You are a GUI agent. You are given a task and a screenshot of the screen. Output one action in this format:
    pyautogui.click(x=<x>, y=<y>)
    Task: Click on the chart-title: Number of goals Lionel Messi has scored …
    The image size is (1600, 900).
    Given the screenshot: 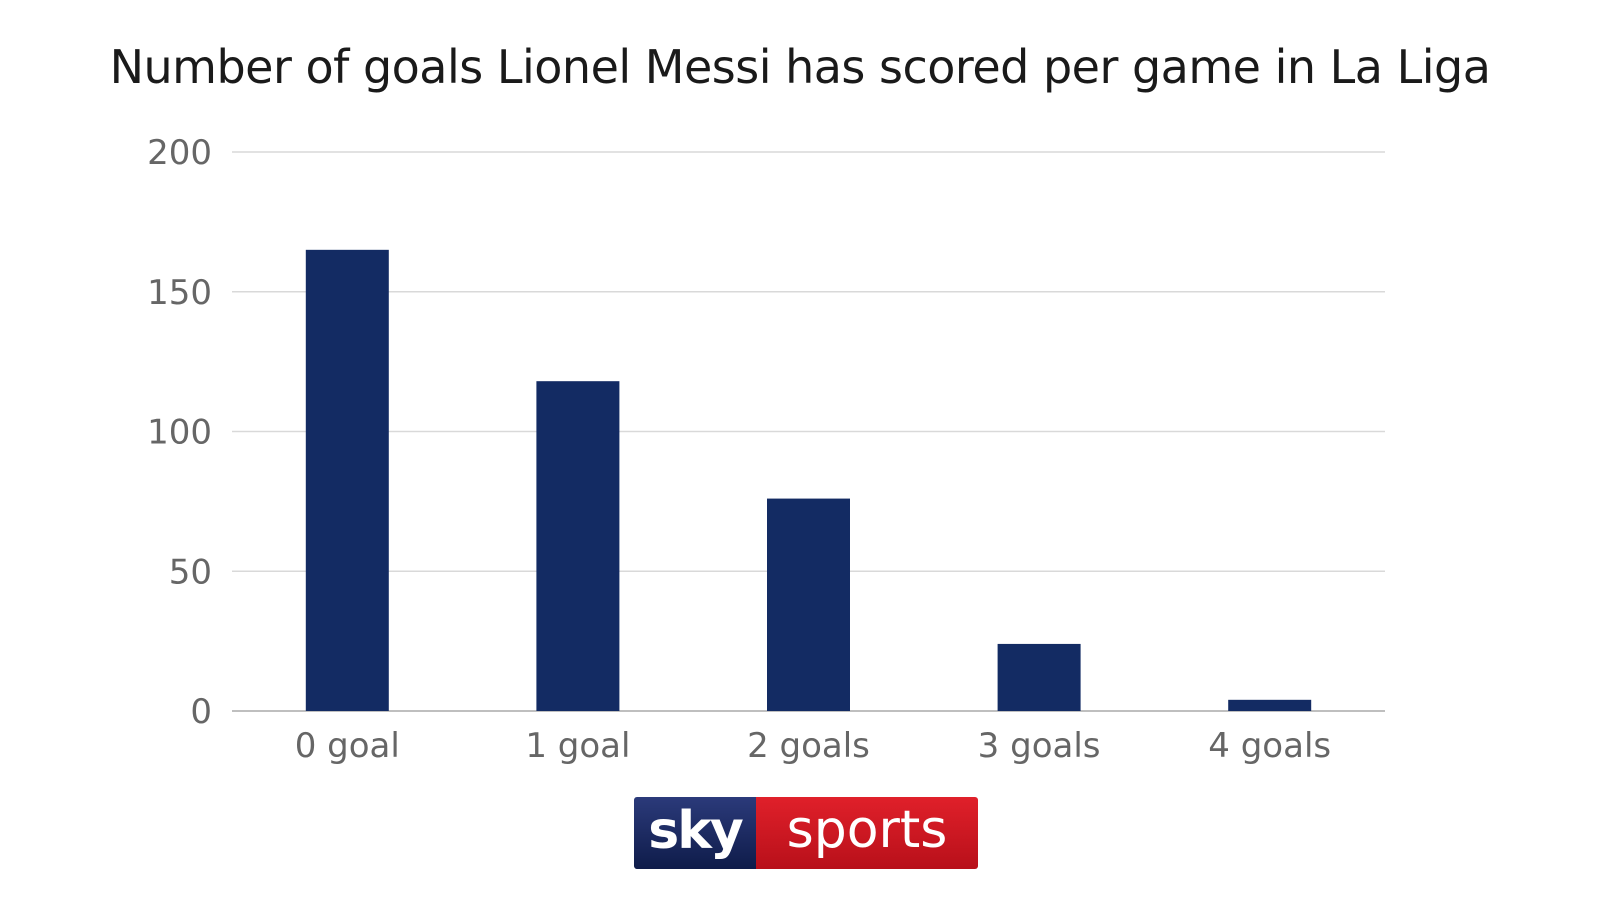 What is the action you would take?
    pyautogui.click(x=800, y=67)
    